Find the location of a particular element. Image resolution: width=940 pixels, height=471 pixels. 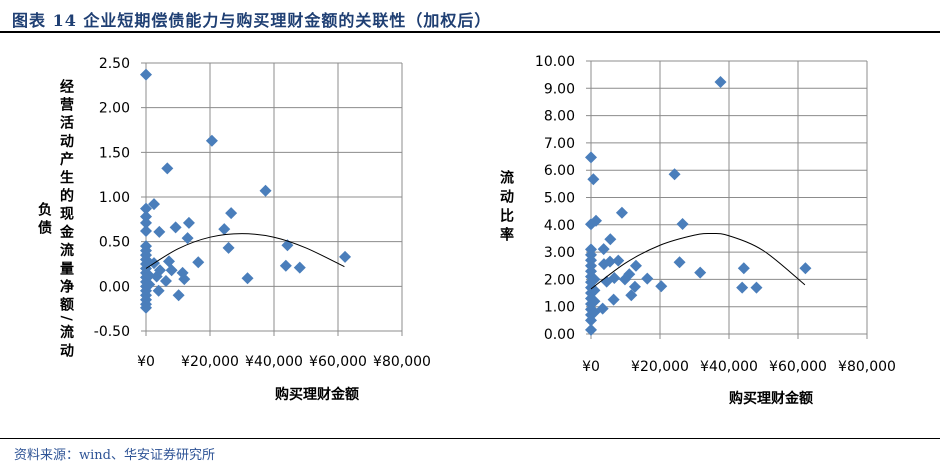

y-tick-label: -0.50 is located at coordinates (112, 332).